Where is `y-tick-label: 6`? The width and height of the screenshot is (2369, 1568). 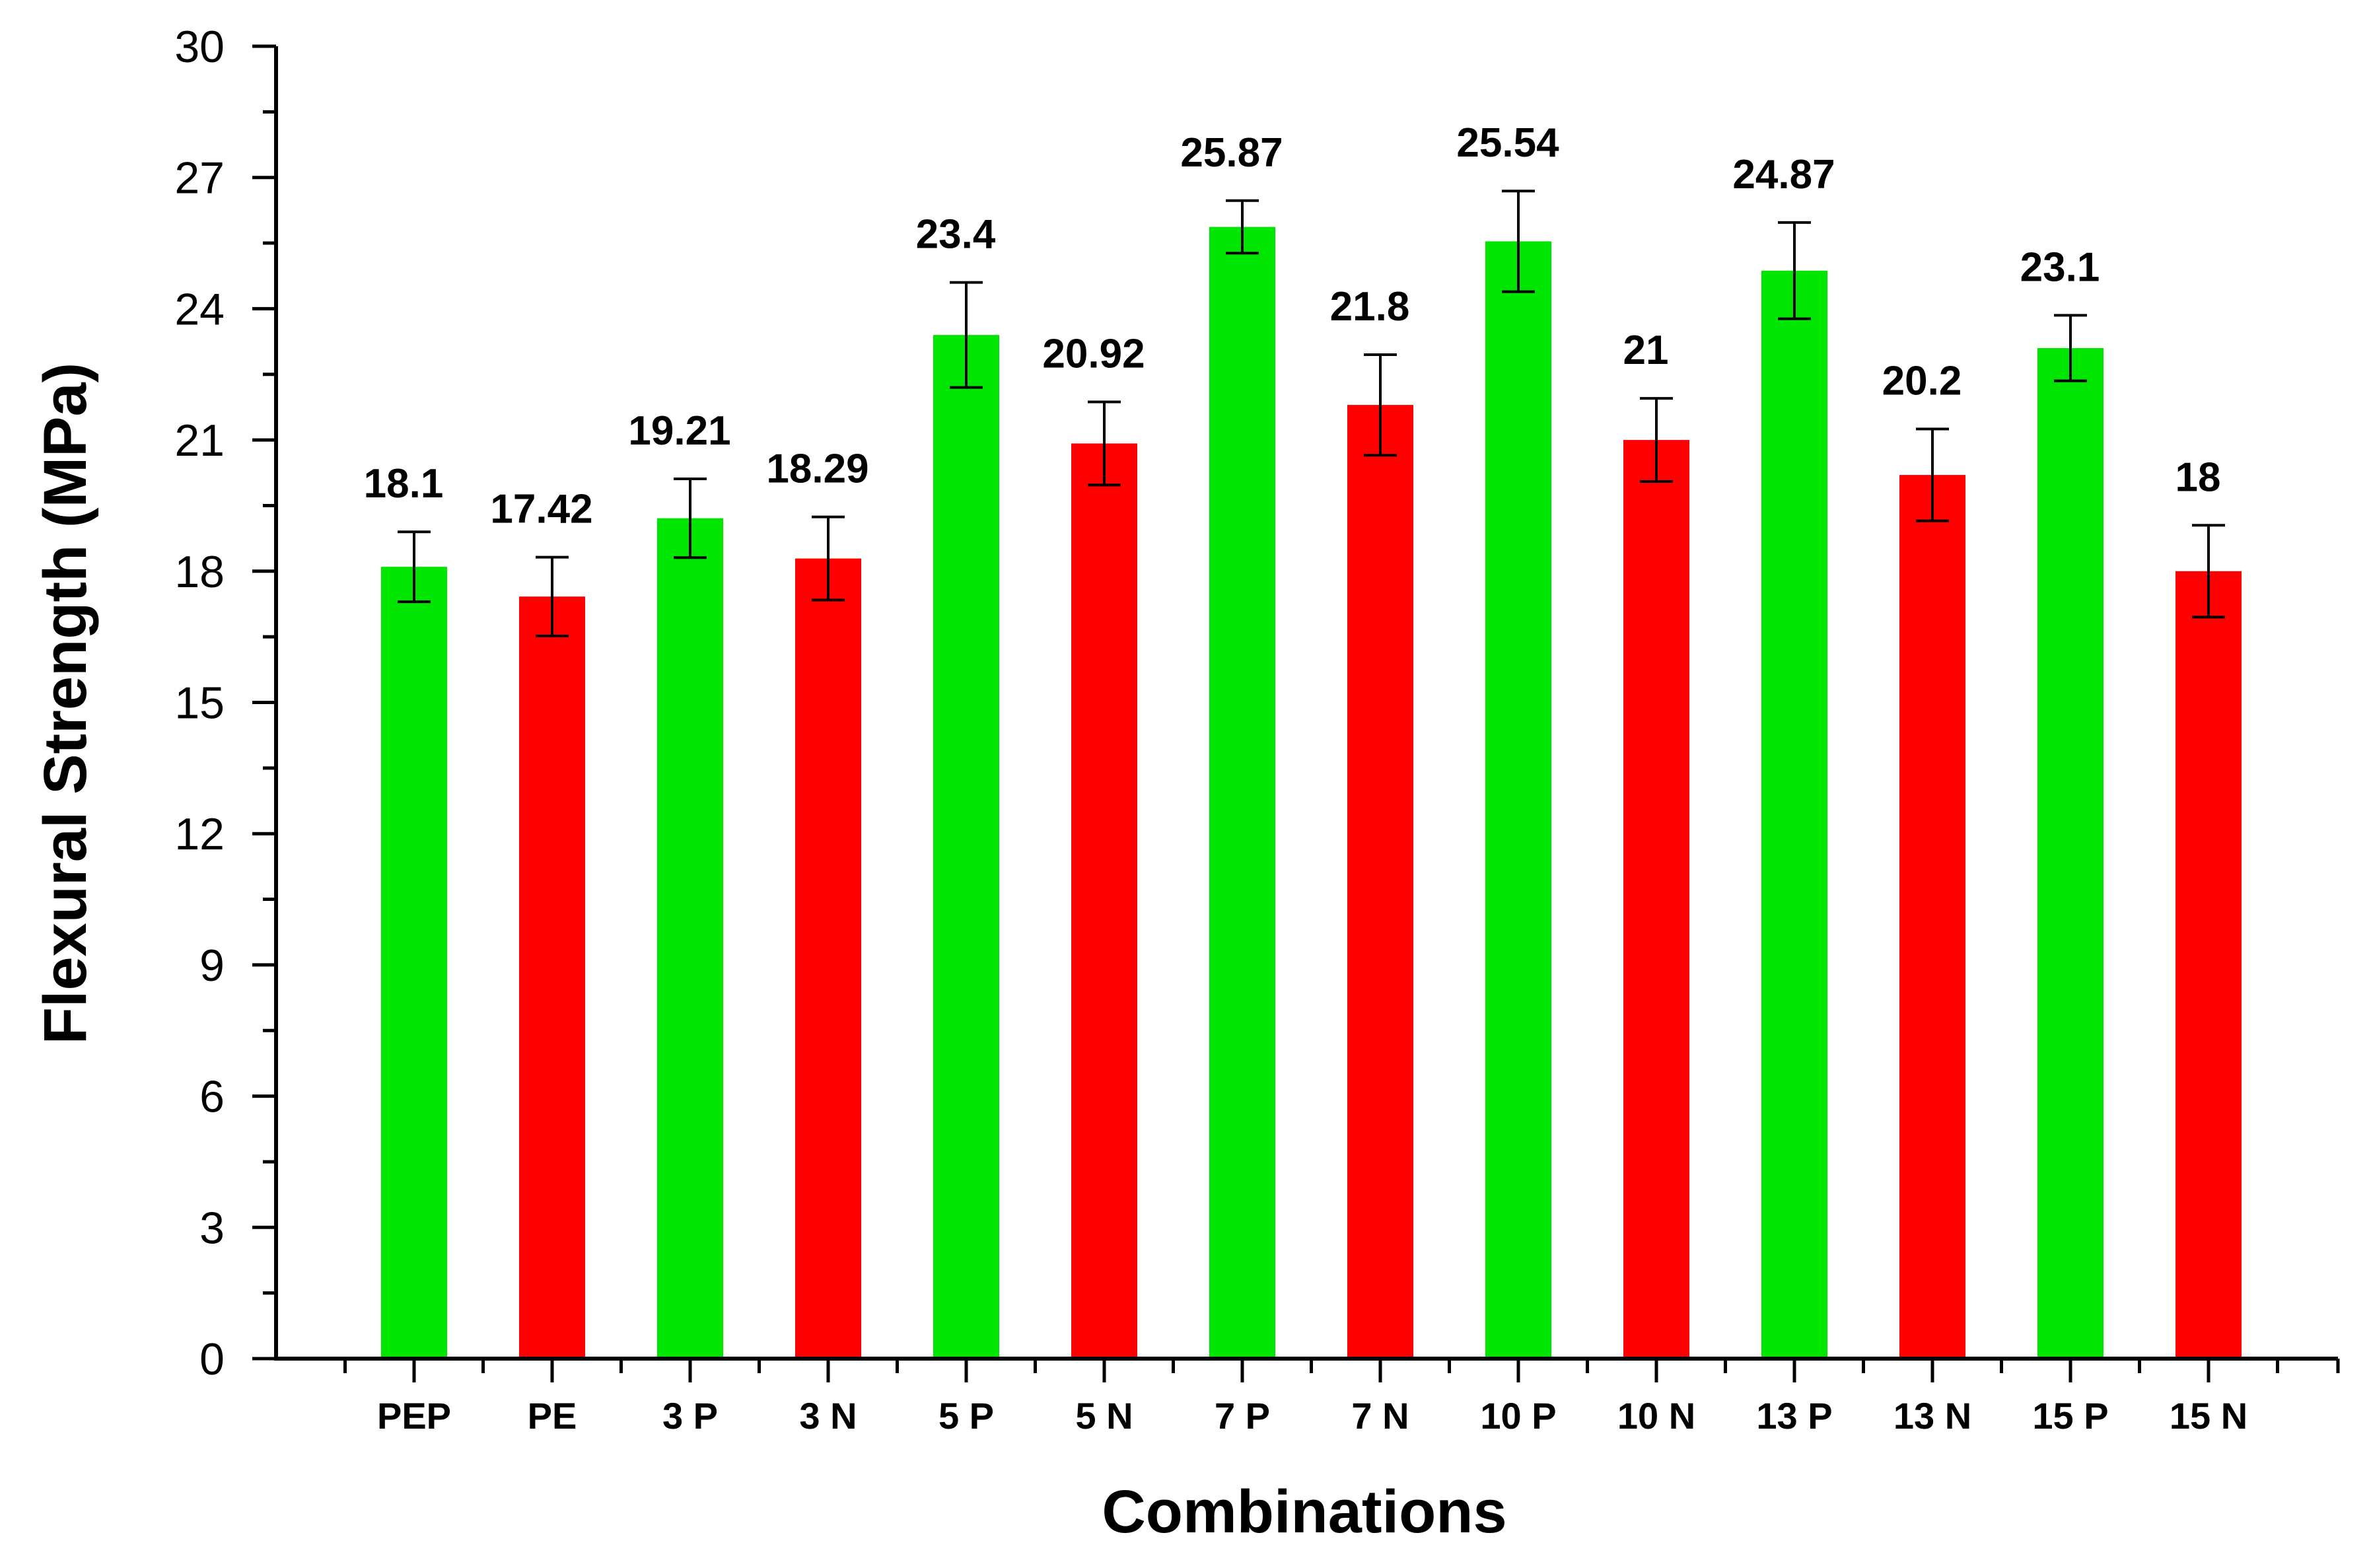 y-tick-label: 6 is located at coordinates (212, 1097).